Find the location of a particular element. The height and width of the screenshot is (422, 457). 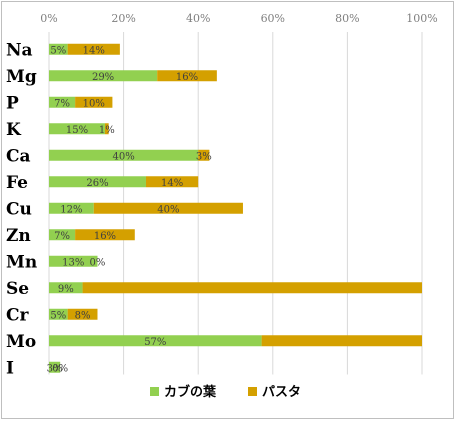

data-label: 13% is located at coordinates (73, 262).